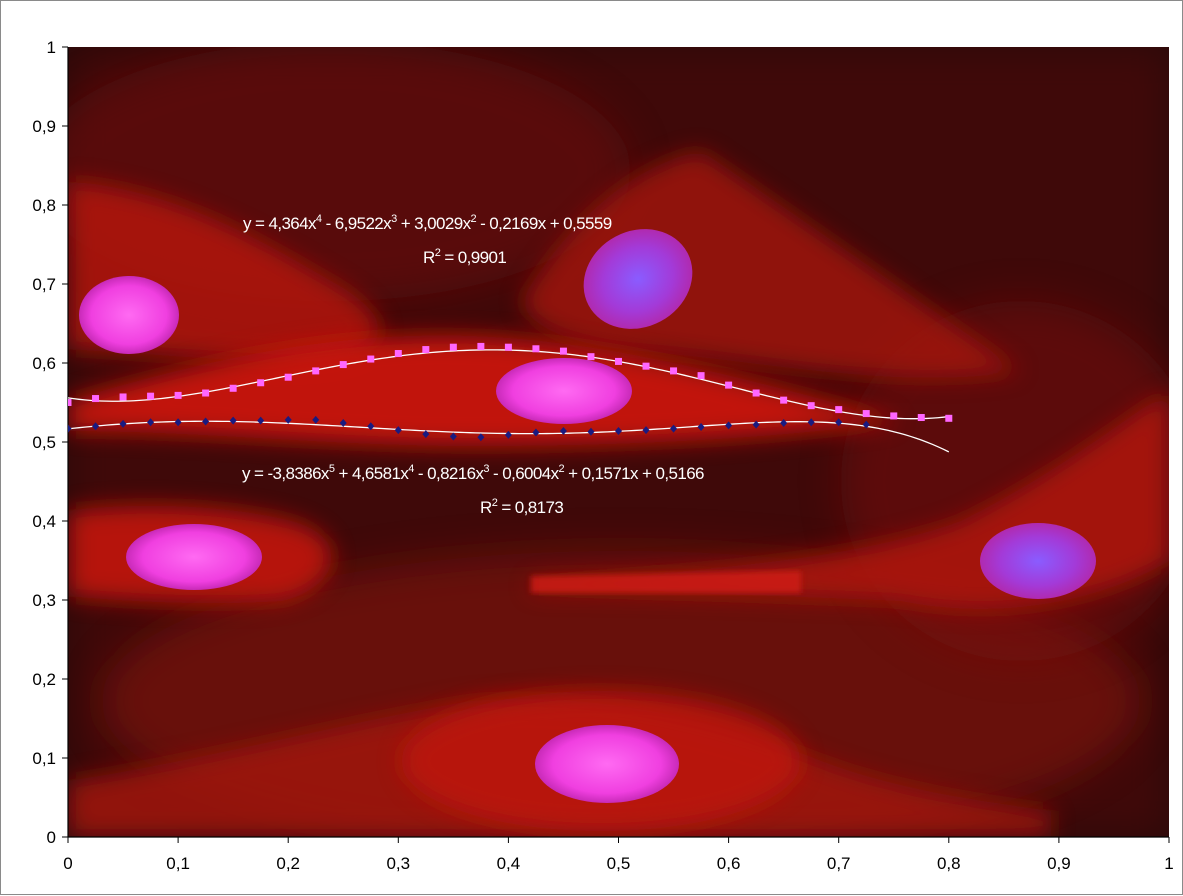  I want to click on x-tick-label: 0, so click(67, 863).